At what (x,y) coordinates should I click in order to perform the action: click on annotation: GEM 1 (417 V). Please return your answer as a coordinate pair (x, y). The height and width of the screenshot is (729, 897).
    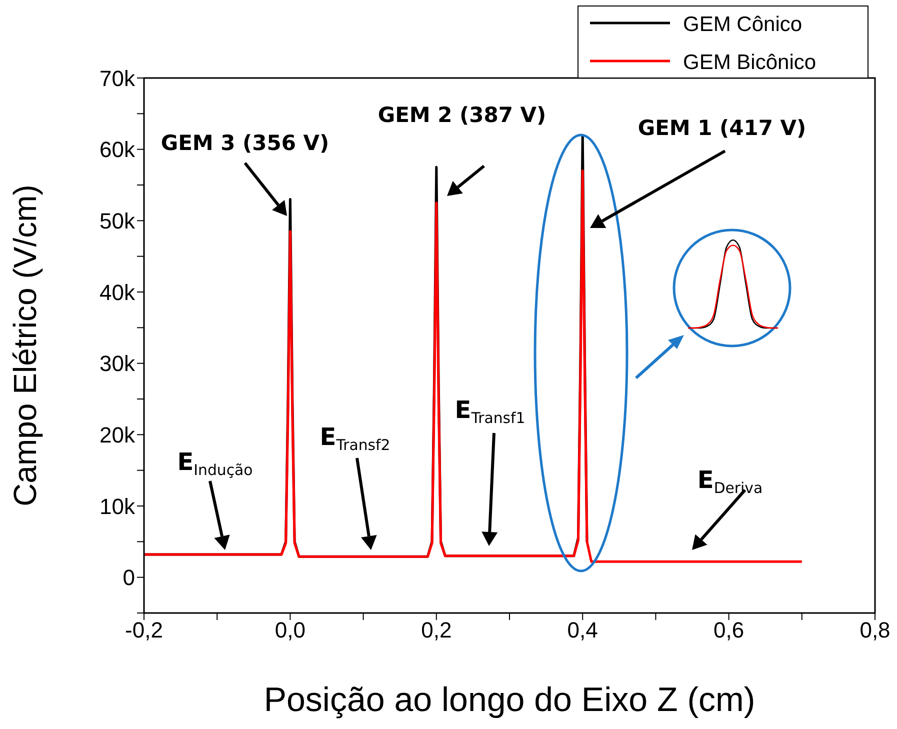
    Looking at the image, I should click on (722, 128).